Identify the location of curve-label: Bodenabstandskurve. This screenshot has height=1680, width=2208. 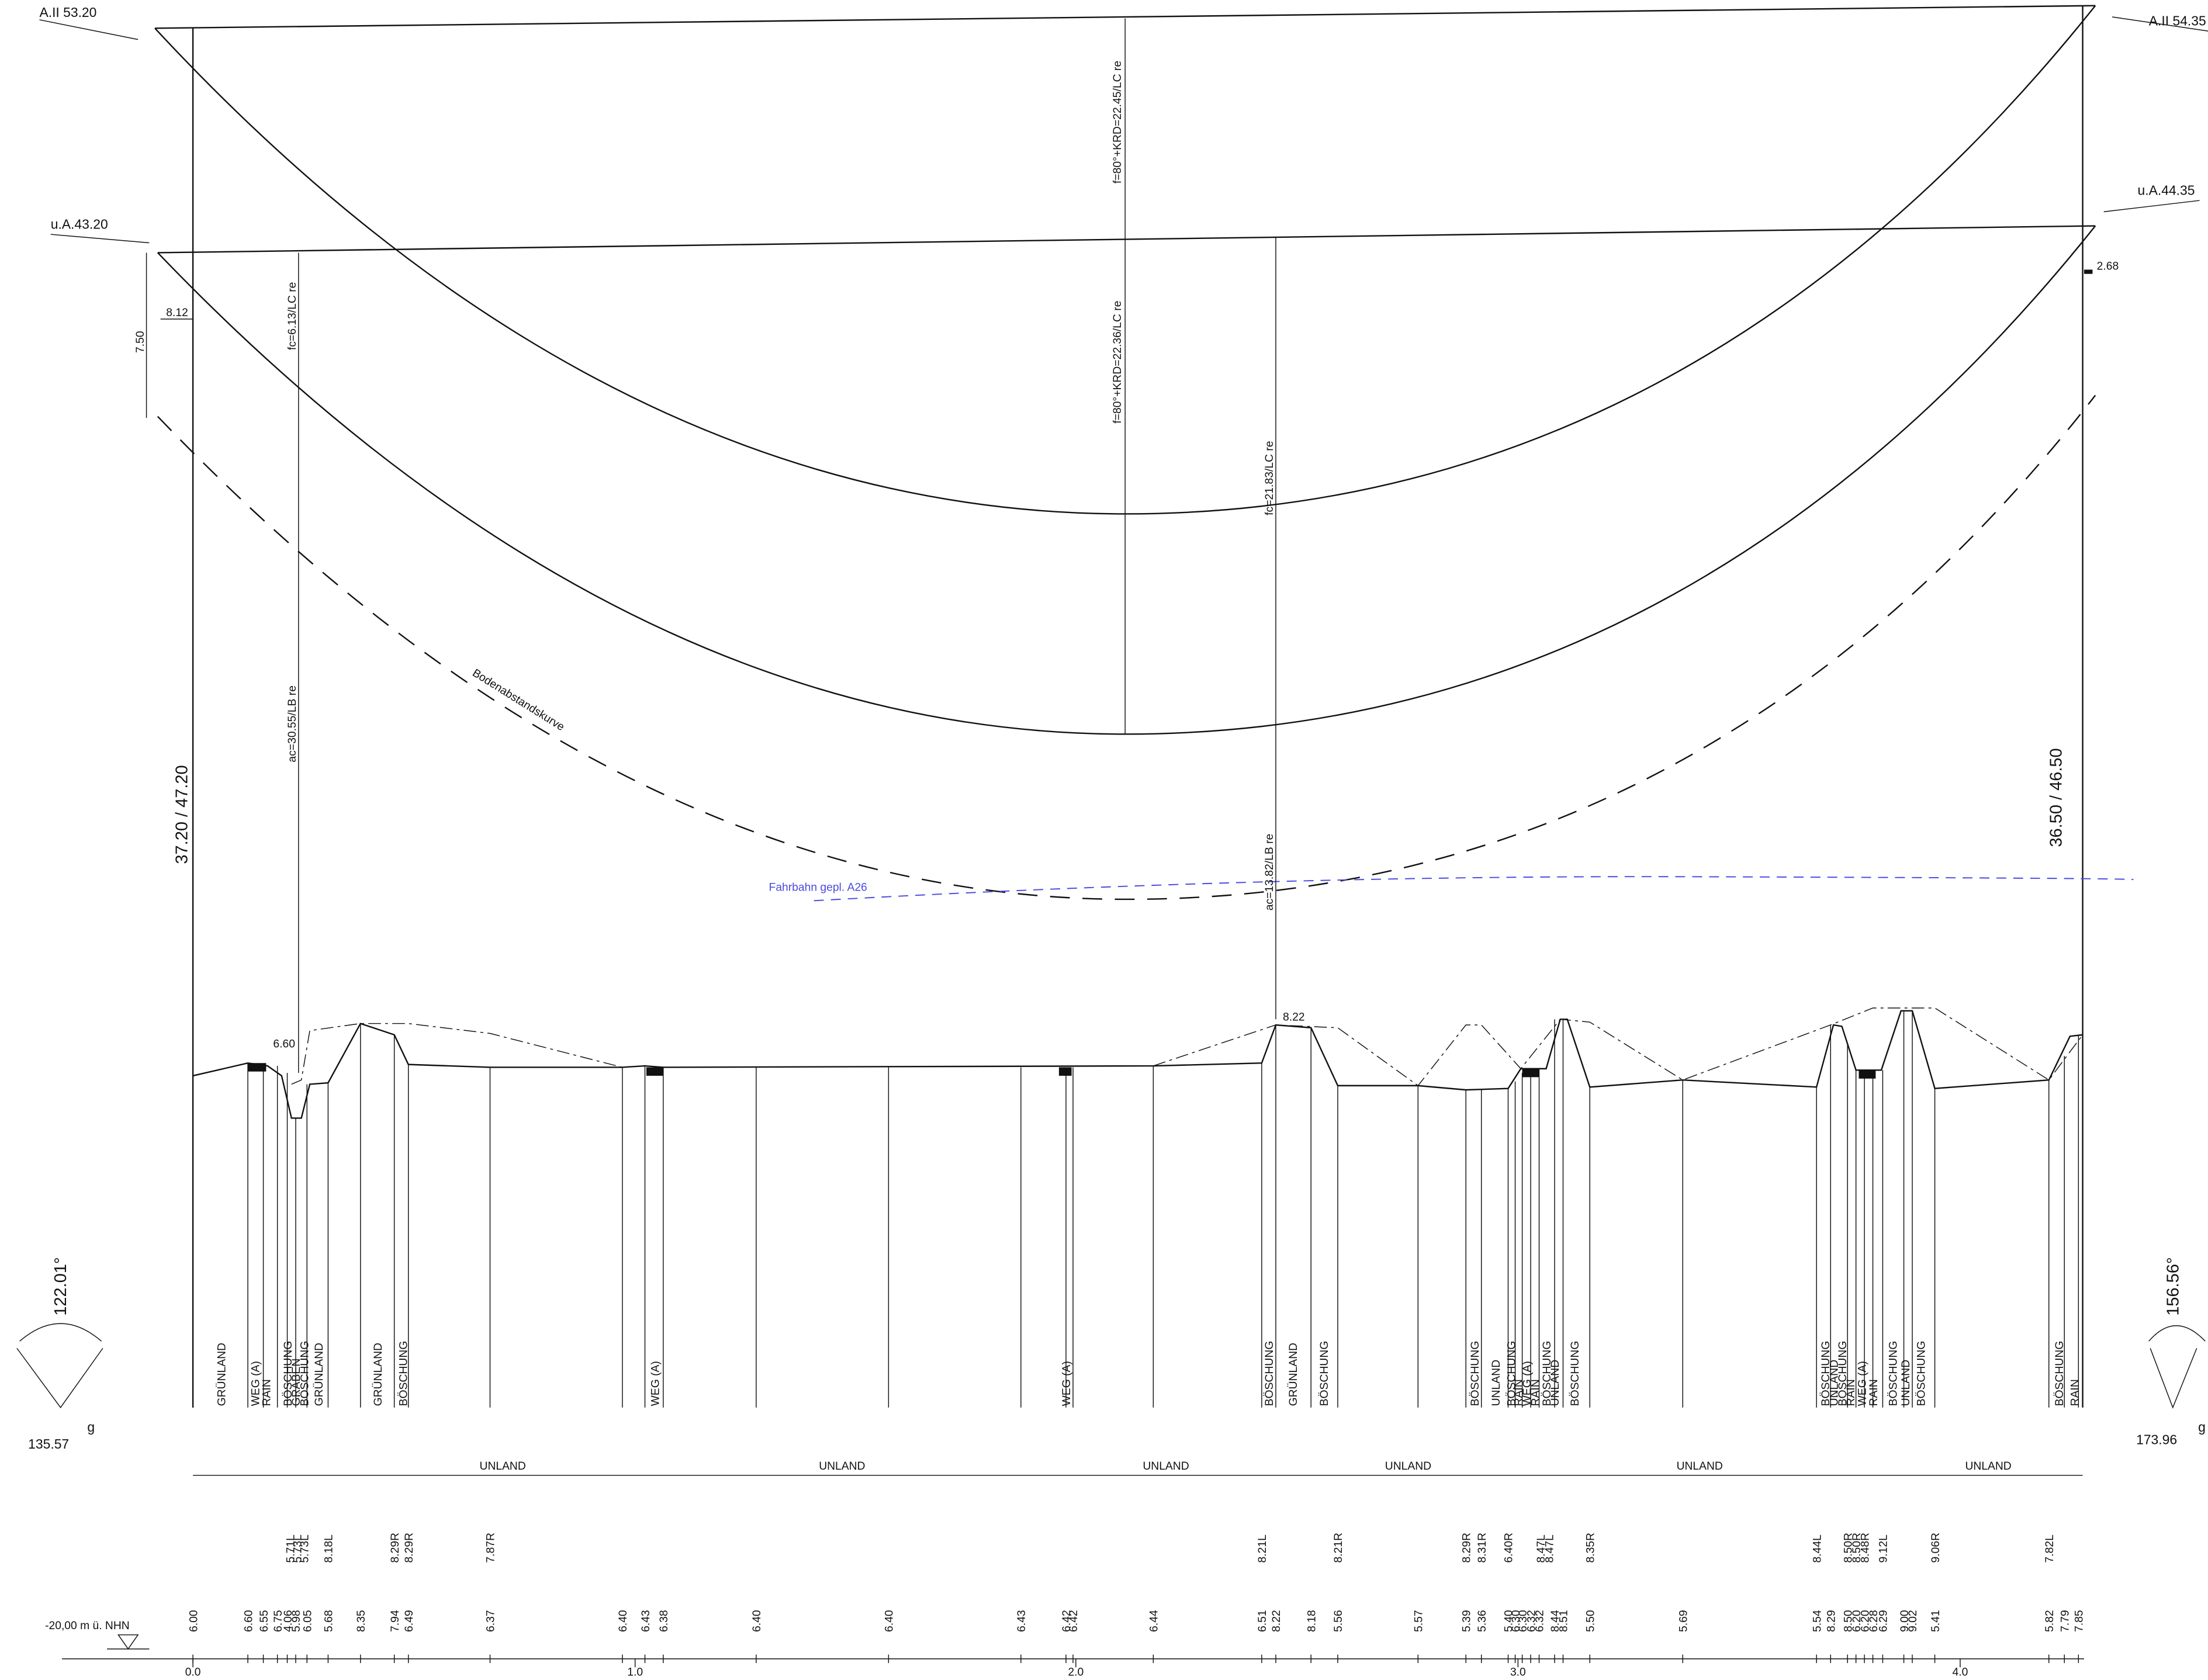
(518, 700).